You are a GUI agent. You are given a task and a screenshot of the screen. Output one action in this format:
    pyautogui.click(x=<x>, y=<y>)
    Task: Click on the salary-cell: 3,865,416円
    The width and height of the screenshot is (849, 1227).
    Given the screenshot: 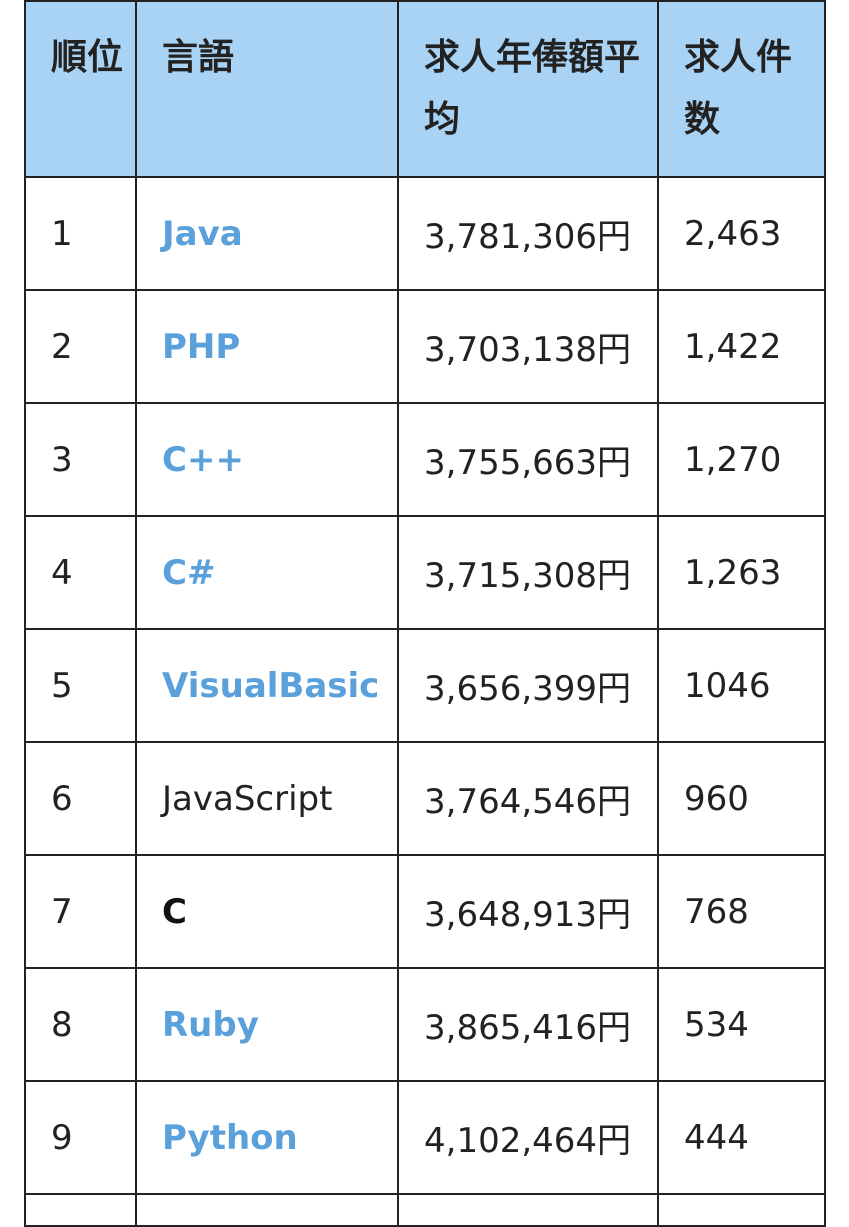 What is the action you would take?
    pyautogui.click(x=528, y=1024)
    